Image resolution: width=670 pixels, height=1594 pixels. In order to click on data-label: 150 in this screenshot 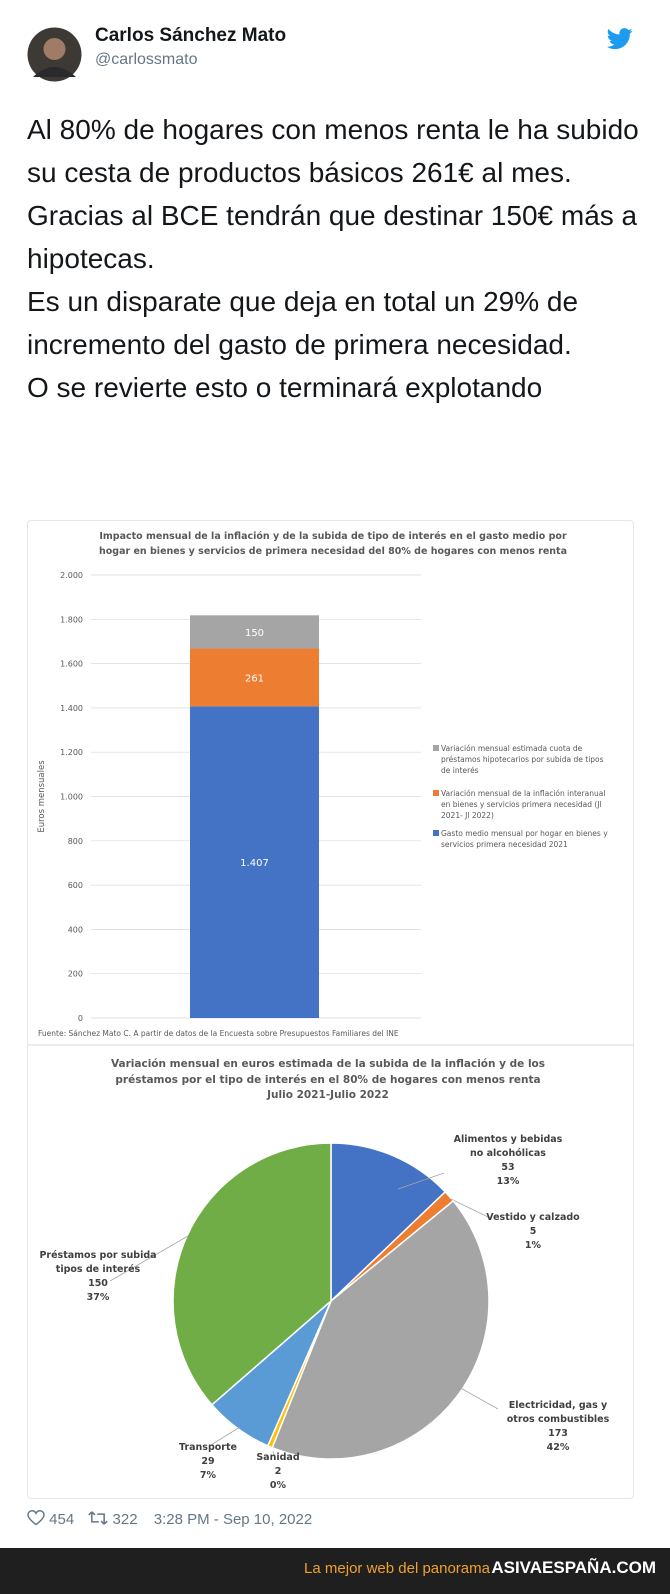, I will do `click(254, 633)`.